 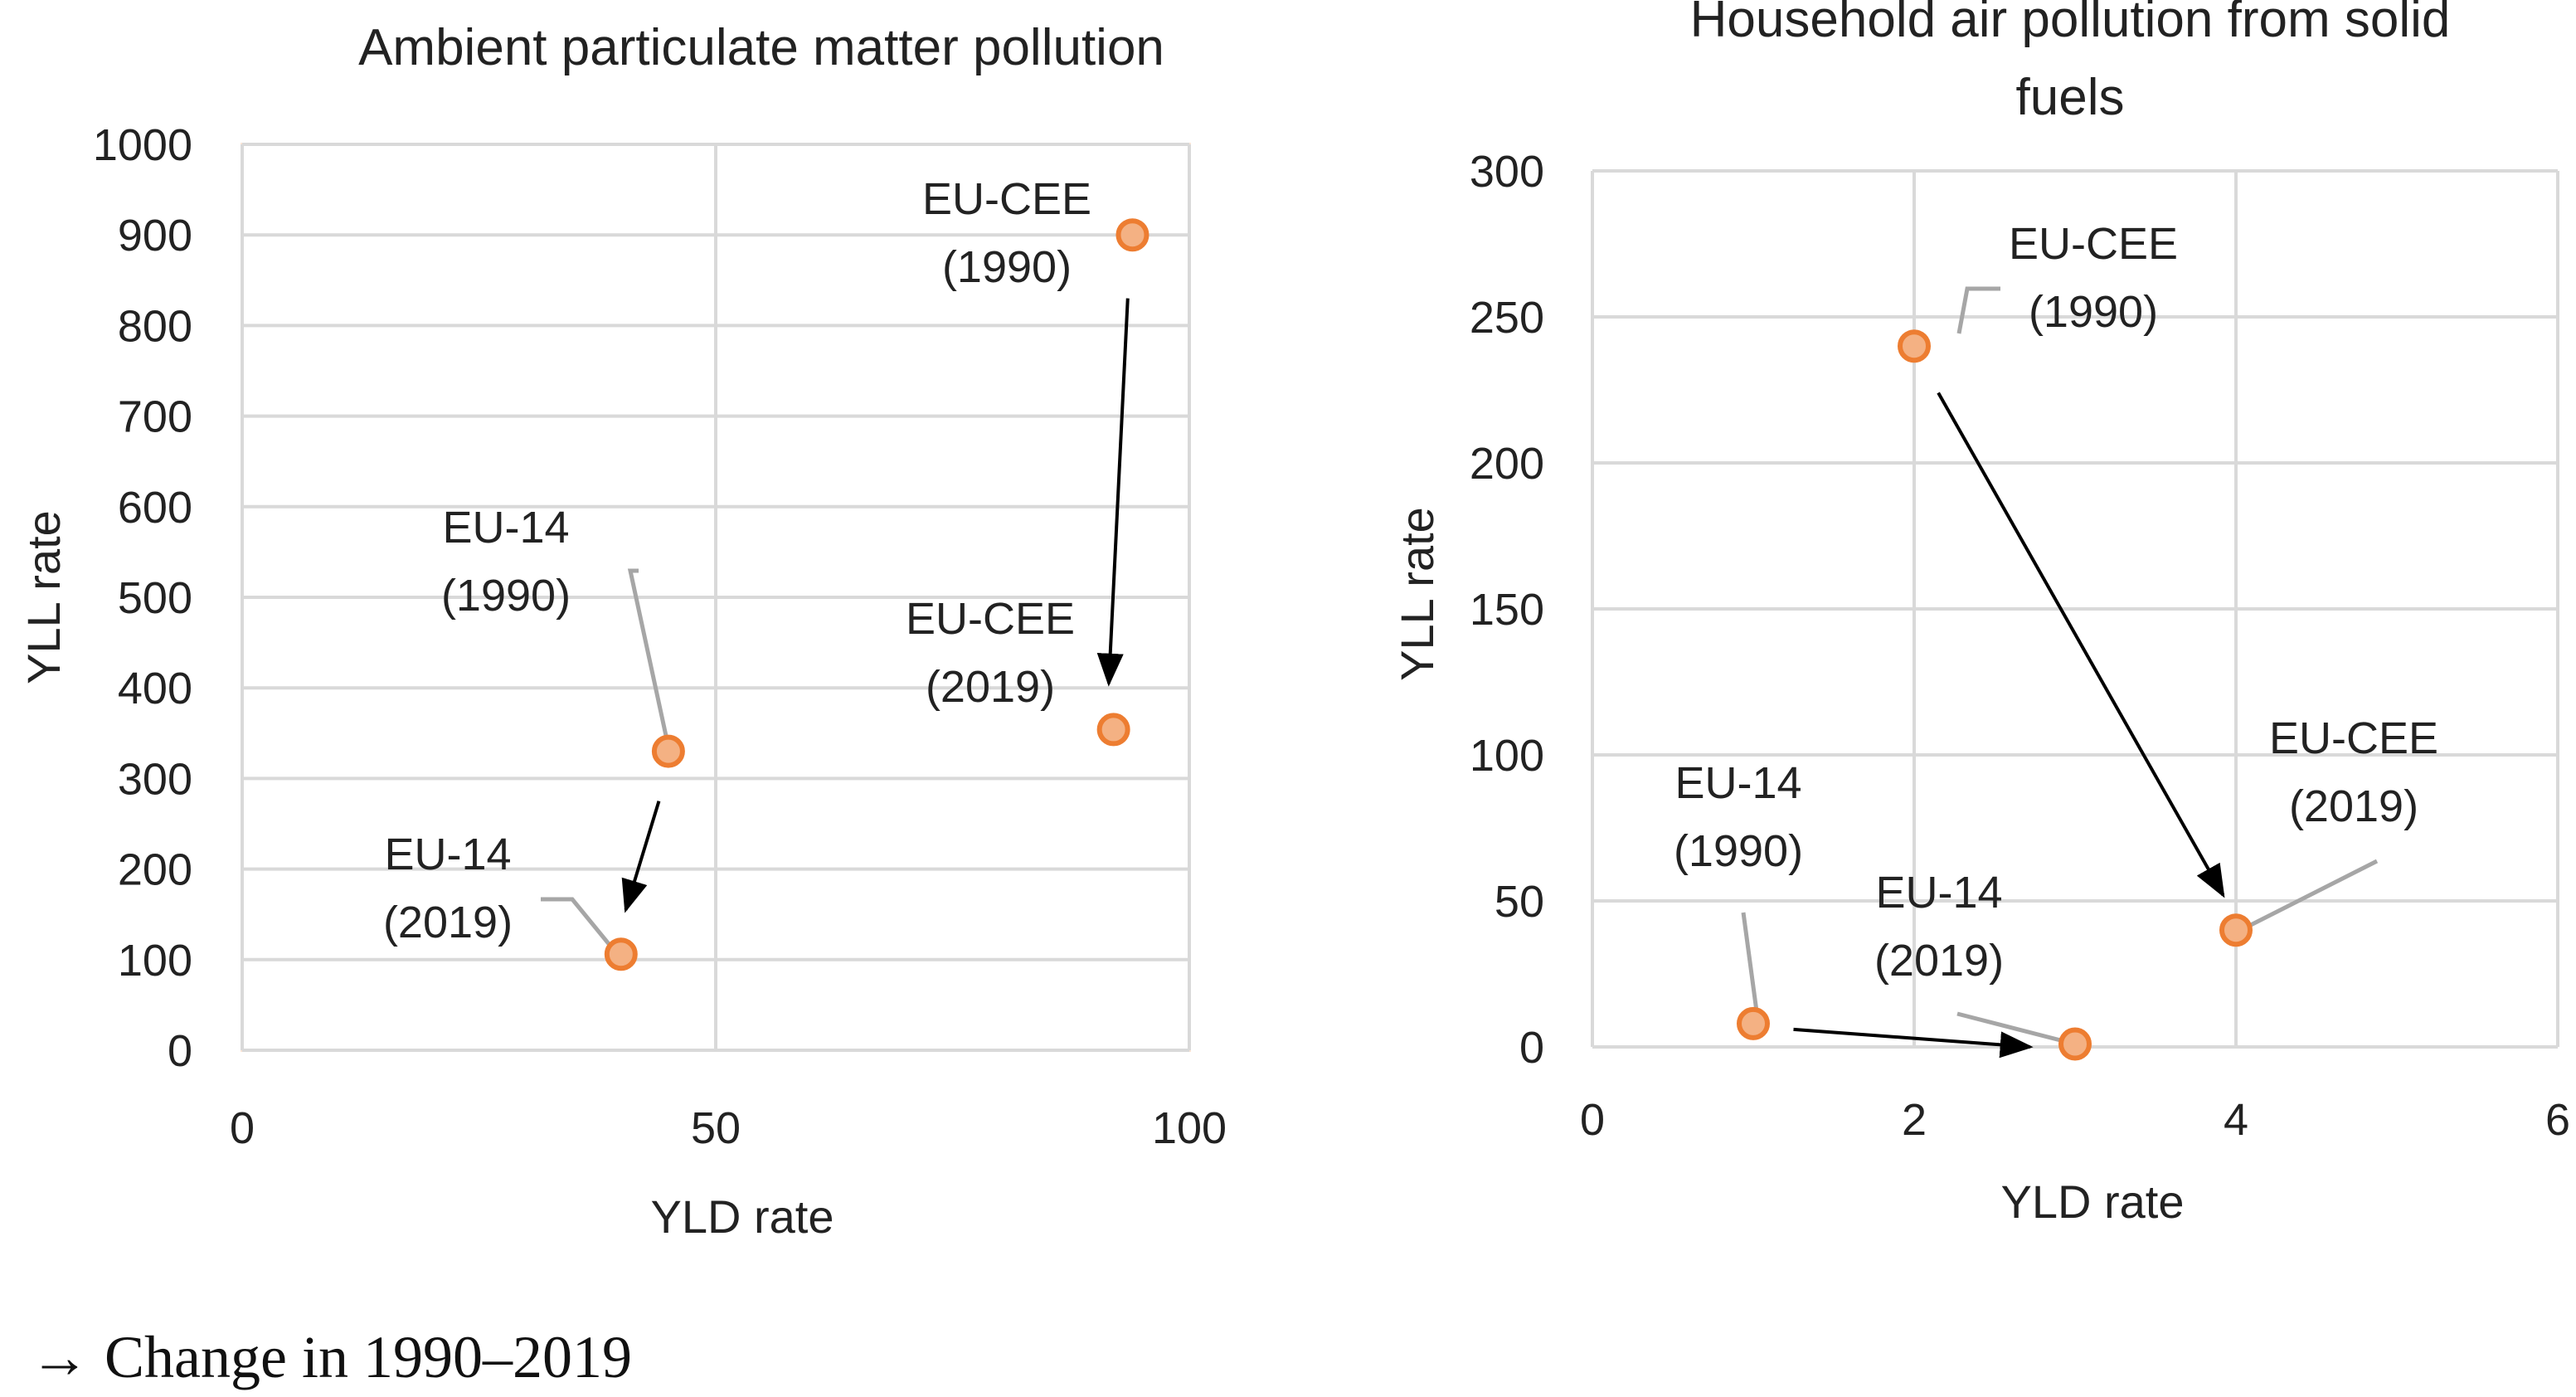 I want to click on y-tick-label: 150, so click(x=1507, y=610).